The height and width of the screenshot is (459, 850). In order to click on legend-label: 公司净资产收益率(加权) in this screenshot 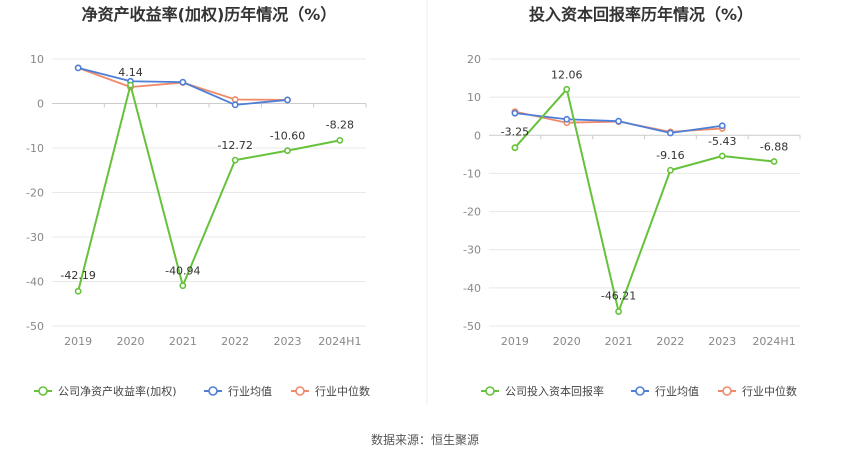, I will do `click(117, 391)`.